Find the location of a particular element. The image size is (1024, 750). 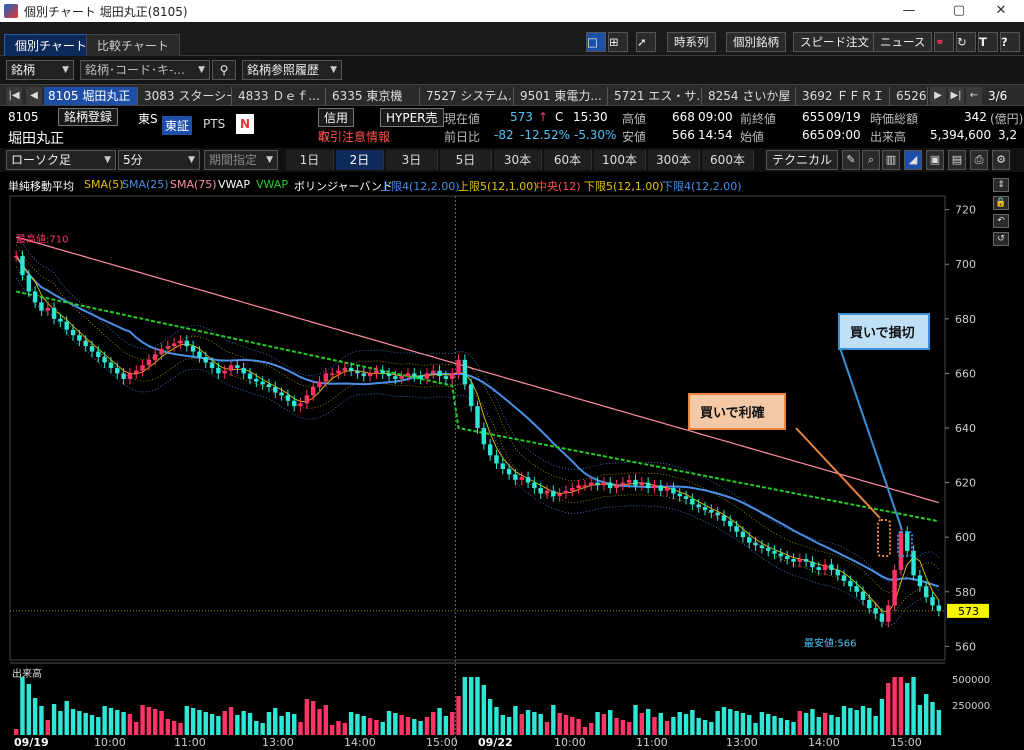

period-1day: 1日 is located at coordinates (310, 160).